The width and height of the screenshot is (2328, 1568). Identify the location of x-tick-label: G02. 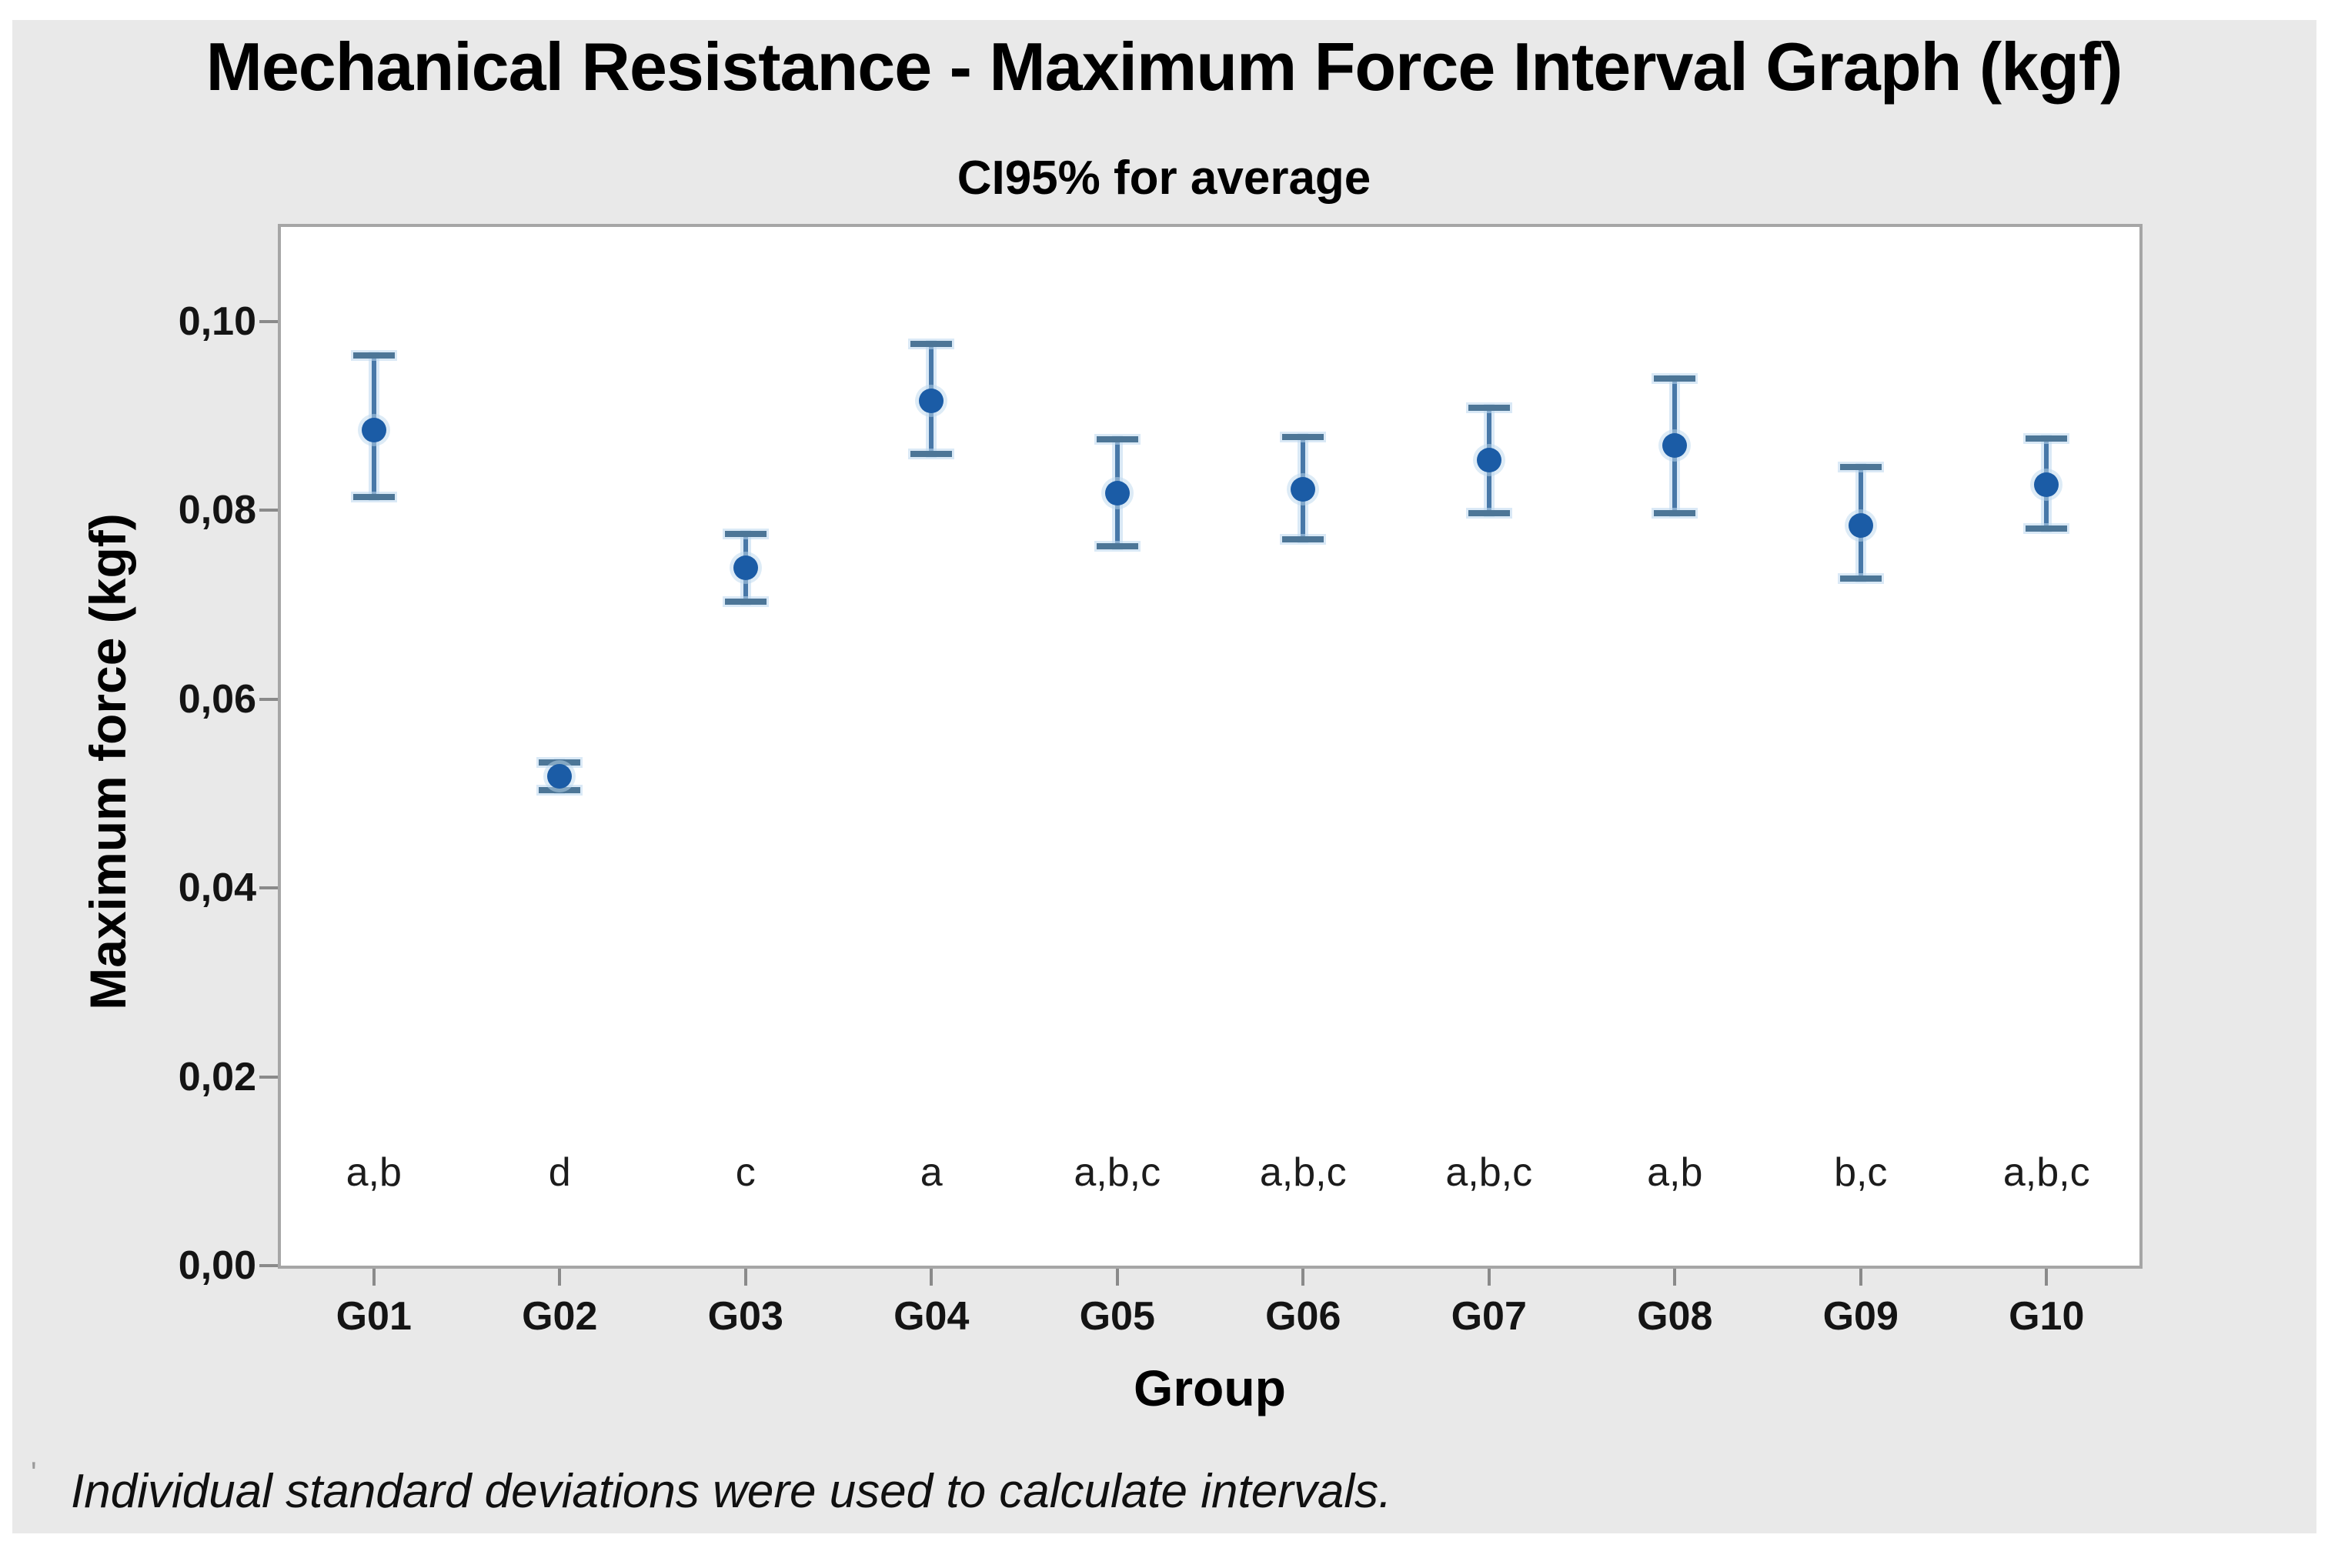
(560, 1316).